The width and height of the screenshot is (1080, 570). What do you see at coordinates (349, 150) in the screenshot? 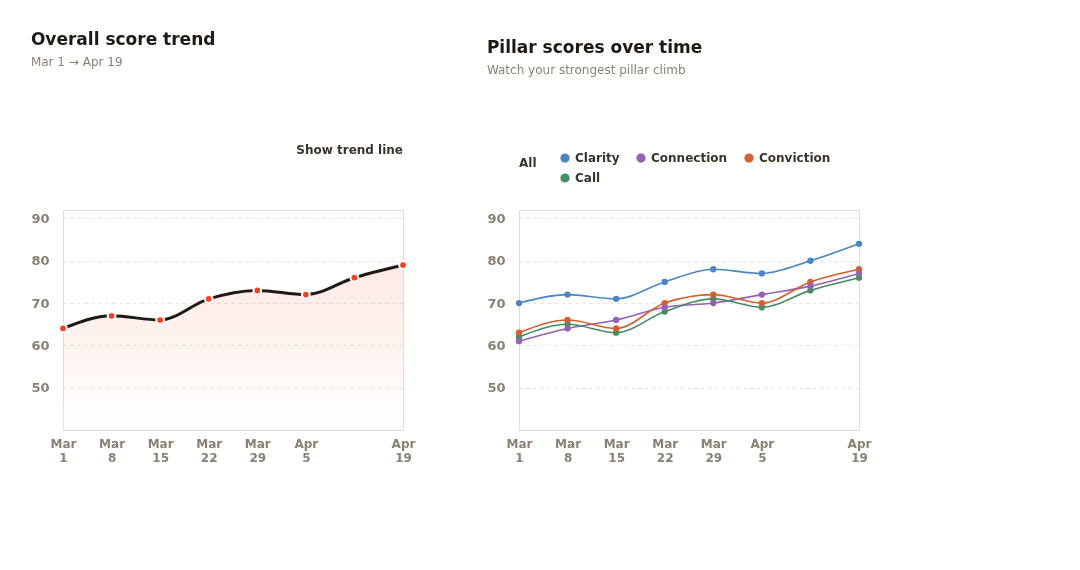
I see `text: Show trend line` at bounding box center [349, 150].